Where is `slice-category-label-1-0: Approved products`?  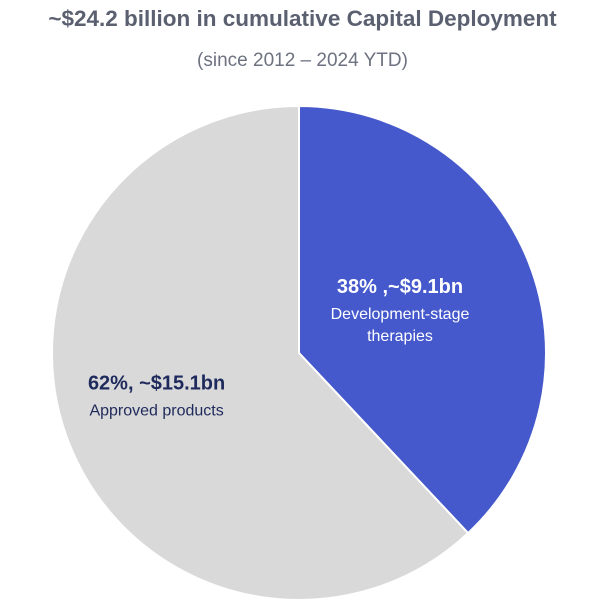
slice-category-label-1-0: Approved products is located at coordinates (156, 410).